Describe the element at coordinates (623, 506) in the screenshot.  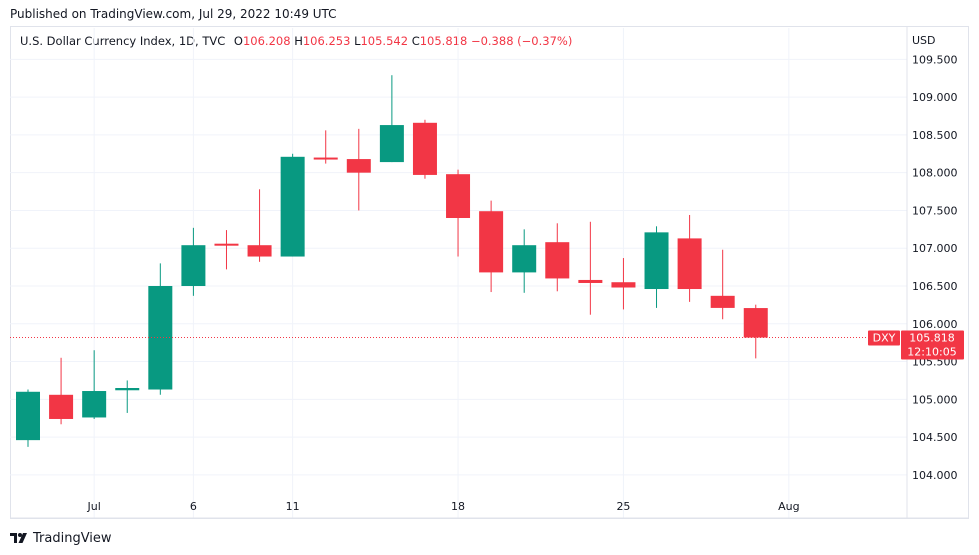
I see `x-tick-label: 25` at that location.